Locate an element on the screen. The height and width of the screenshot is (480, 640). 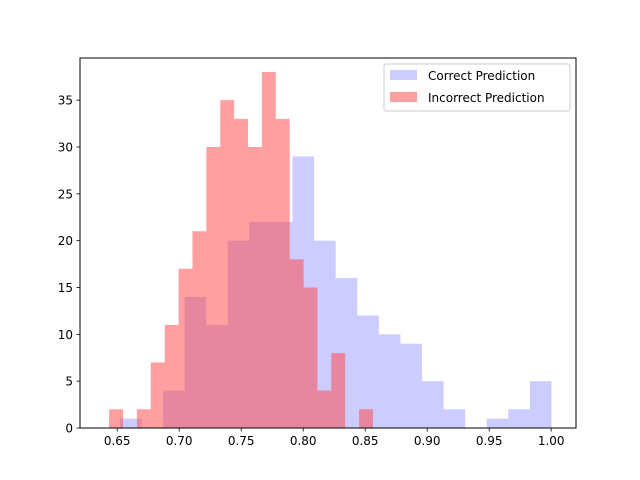
x-axis: 0.65 0.70 0.75 0.80 0.85 0.90 0.95 1.00 is located at coordinates (334, 438).